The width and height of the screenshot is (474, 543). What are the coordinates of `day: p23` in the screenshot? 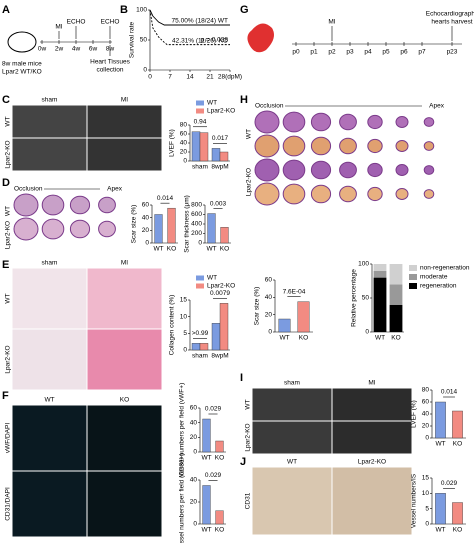 It's located at (452, 52).